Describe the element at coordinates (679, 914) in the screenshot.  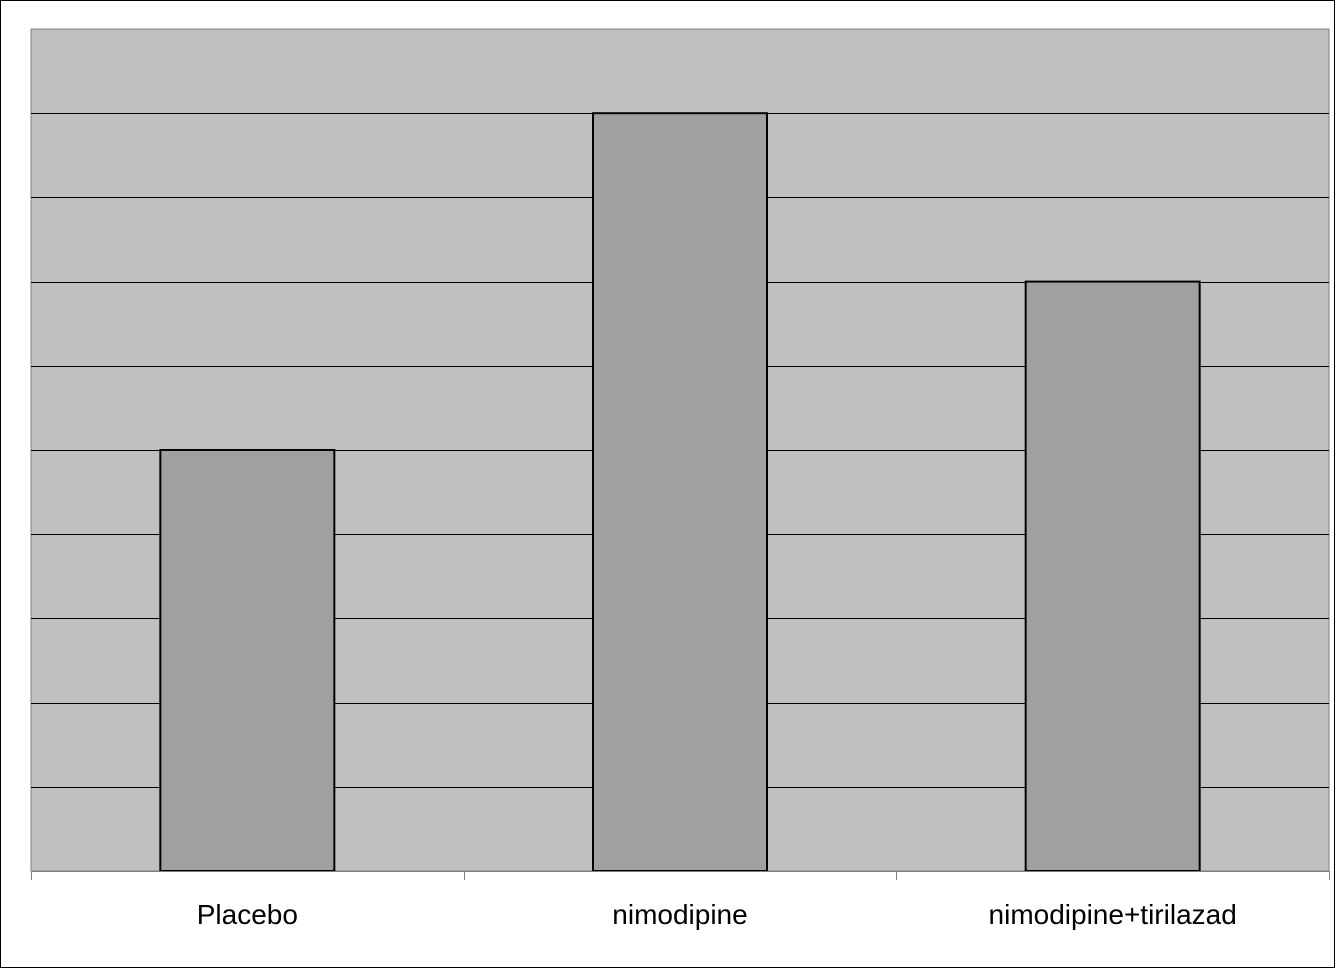
I see `x-tick-label: nimodipine` at that location.